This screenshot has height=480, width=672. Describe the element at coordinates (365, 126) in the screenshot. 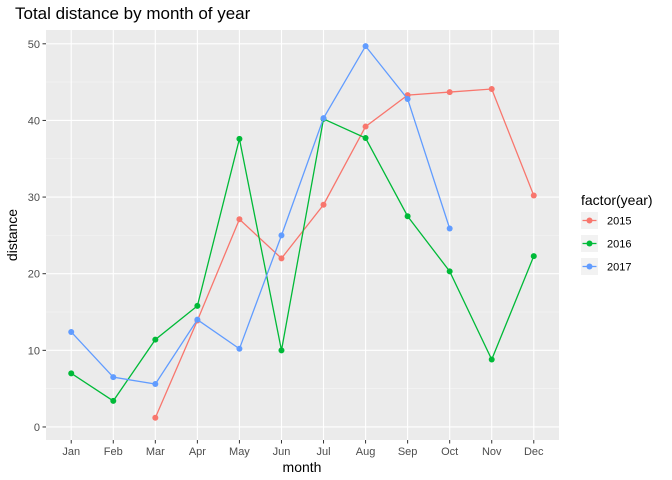

I see `data-point-2015-Aug` at that location.